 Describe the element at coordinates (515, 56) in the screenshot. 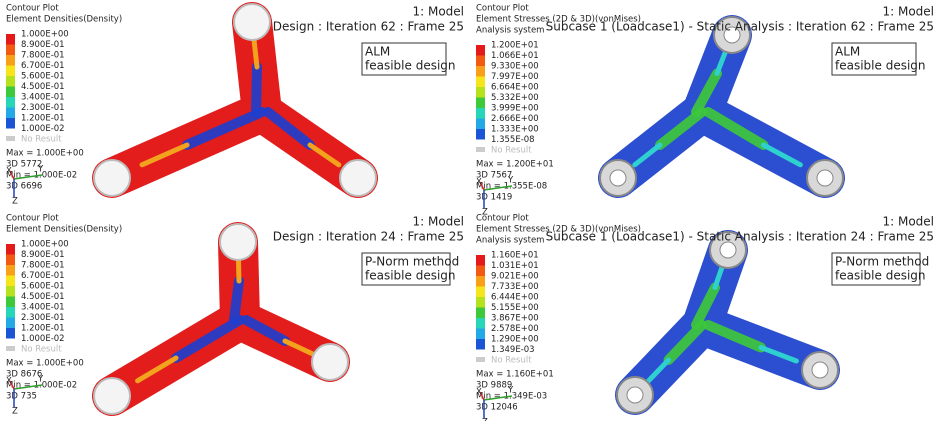

I see `legend-label: 1.066E+01` at that location.